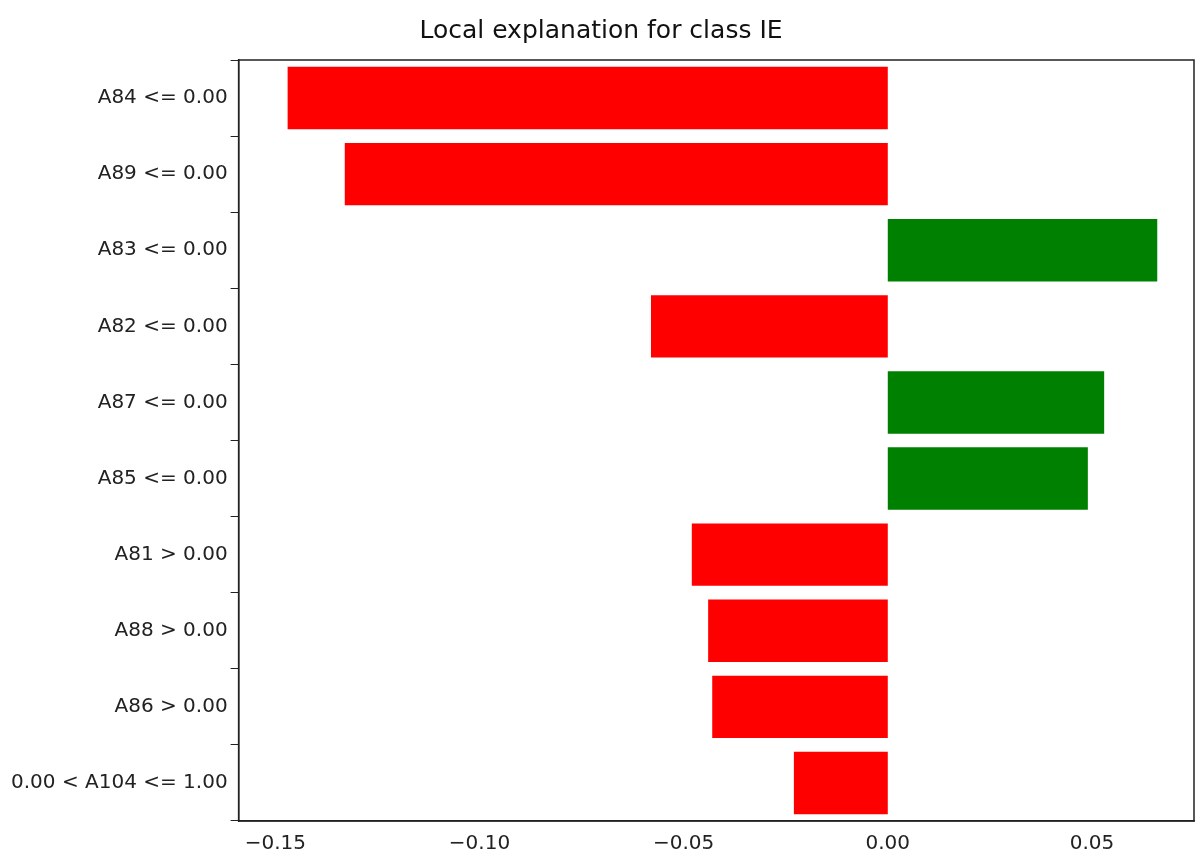 This screenshot has width=1196, height=863. I want to click on y-tick-label: A85 <= 0.00, so click(162, 476).